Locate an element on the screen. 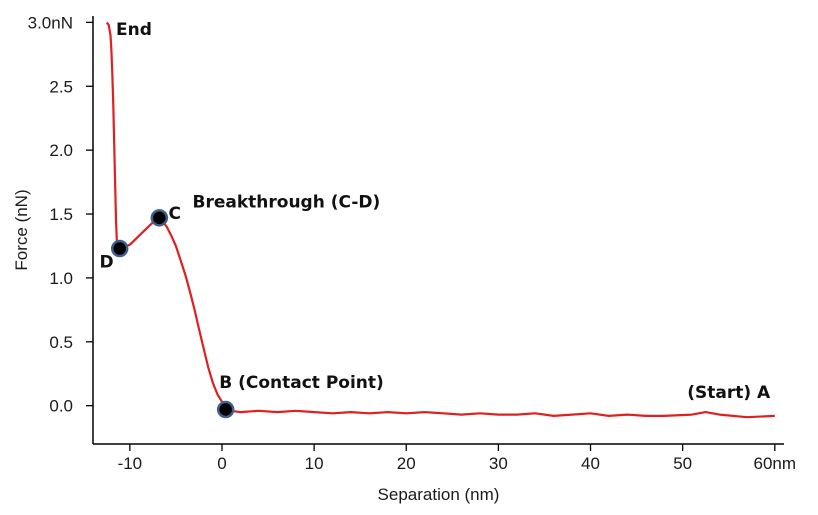  annotation-label: Breakthrough (C-D) is located at coordinates (287, 203).